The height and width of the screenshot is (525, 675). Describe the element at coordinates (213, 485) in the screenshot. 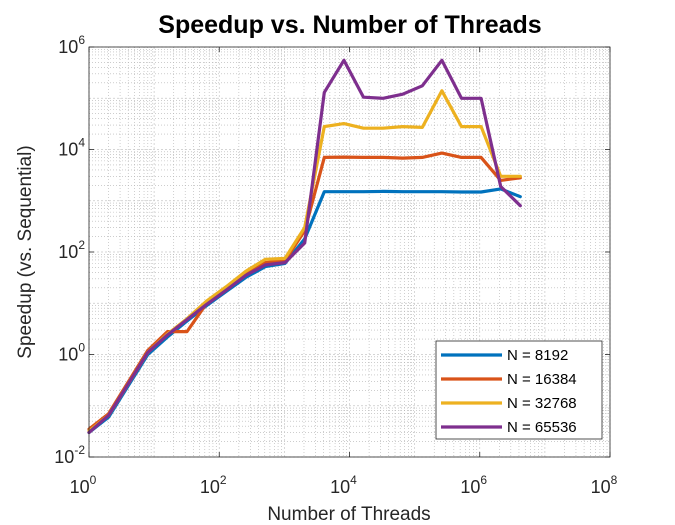

I see `x-tick-label: 10²` at that location.